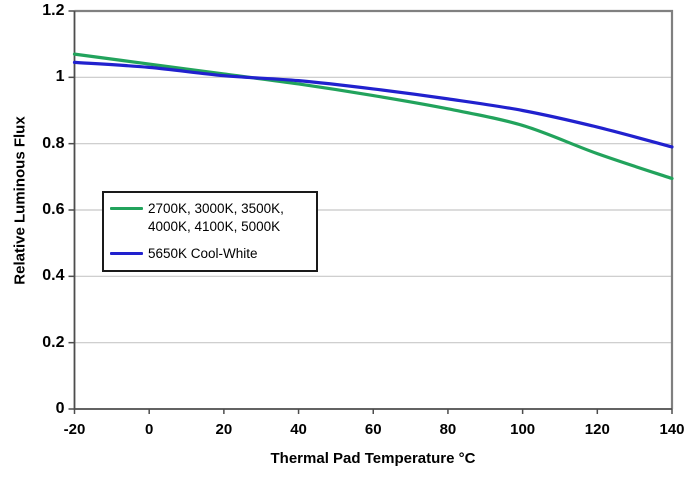 This screenshot has height=478, width=695. What do you see at coordinates (216, 218) in the screenshot?
I see `warm-white-series-label: 2700K, 3000K, 3500K, 4000K, 4100K, 5000K` at bounding box center [216, 218].